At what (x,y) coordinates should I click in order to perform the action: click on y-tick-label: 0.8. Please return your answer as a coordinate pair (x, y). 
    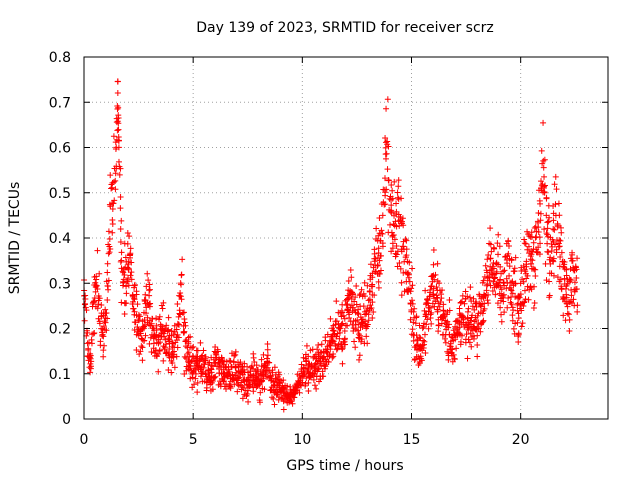
    Looking at the image, I should click on (60, 58).